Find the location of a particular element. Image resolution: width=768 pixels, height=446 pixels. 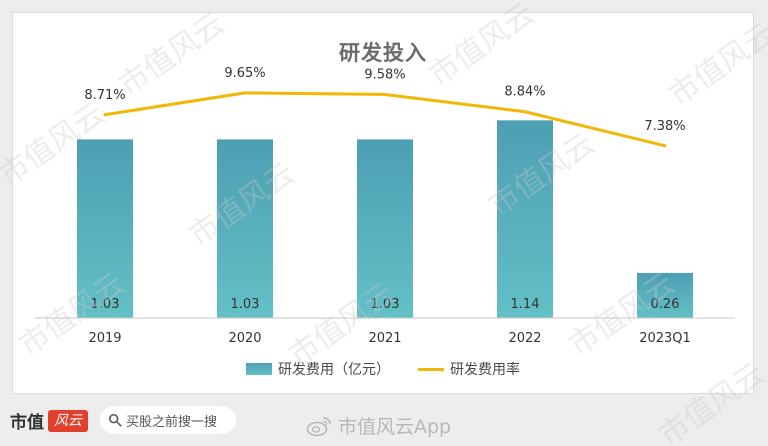

search-placeholder: 买股之前搜一搜 is located at coordinates (172, 422).